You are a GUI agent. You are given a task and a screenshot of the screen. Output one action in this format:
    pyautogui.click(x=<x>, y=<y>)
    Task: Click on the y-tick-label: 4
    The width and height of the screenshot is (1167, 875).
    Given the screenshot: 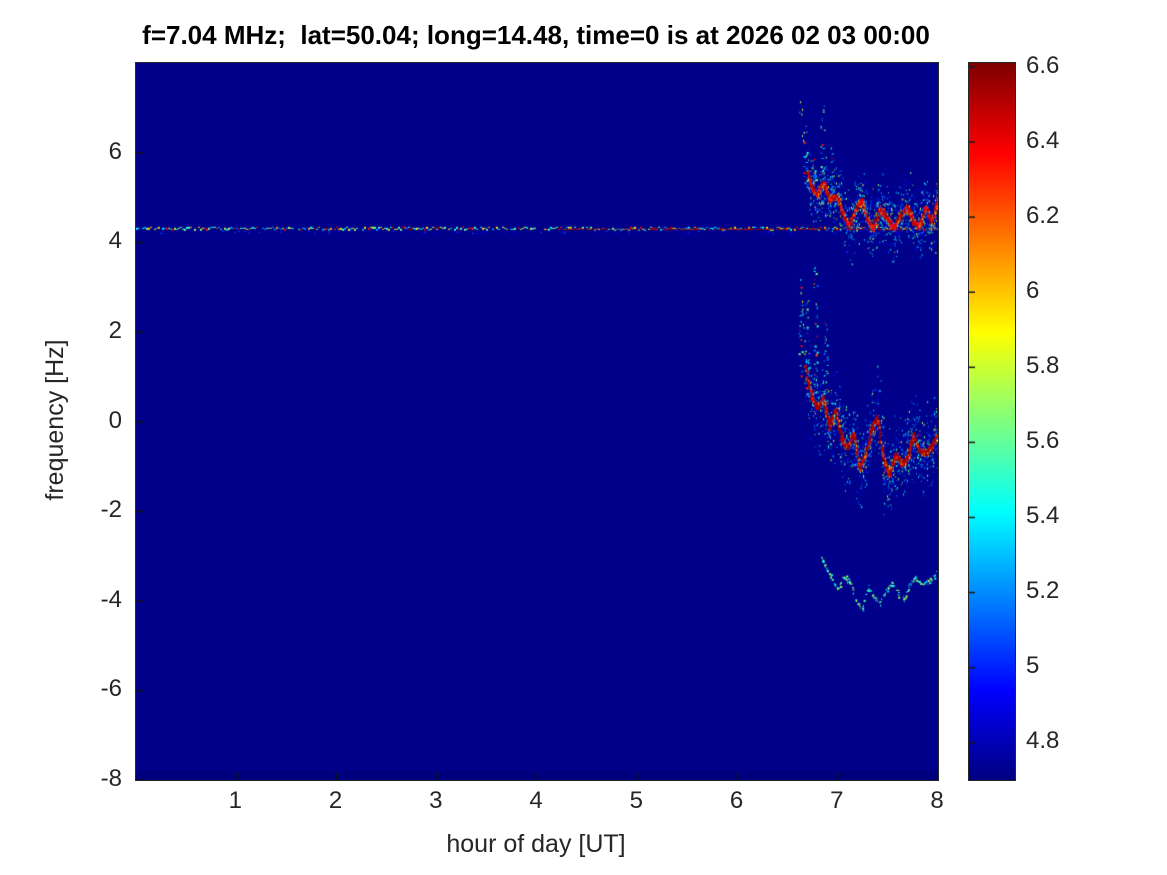 What is the action you would take?
    pyautogui.click(x=115, y=241)
    